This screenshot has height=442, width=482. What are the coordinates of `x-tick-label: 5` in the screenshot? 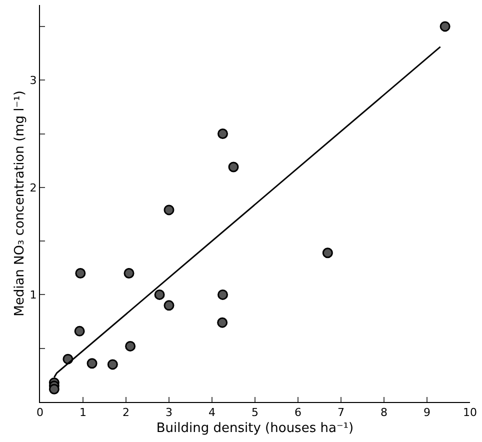 It's located at (255, 413).